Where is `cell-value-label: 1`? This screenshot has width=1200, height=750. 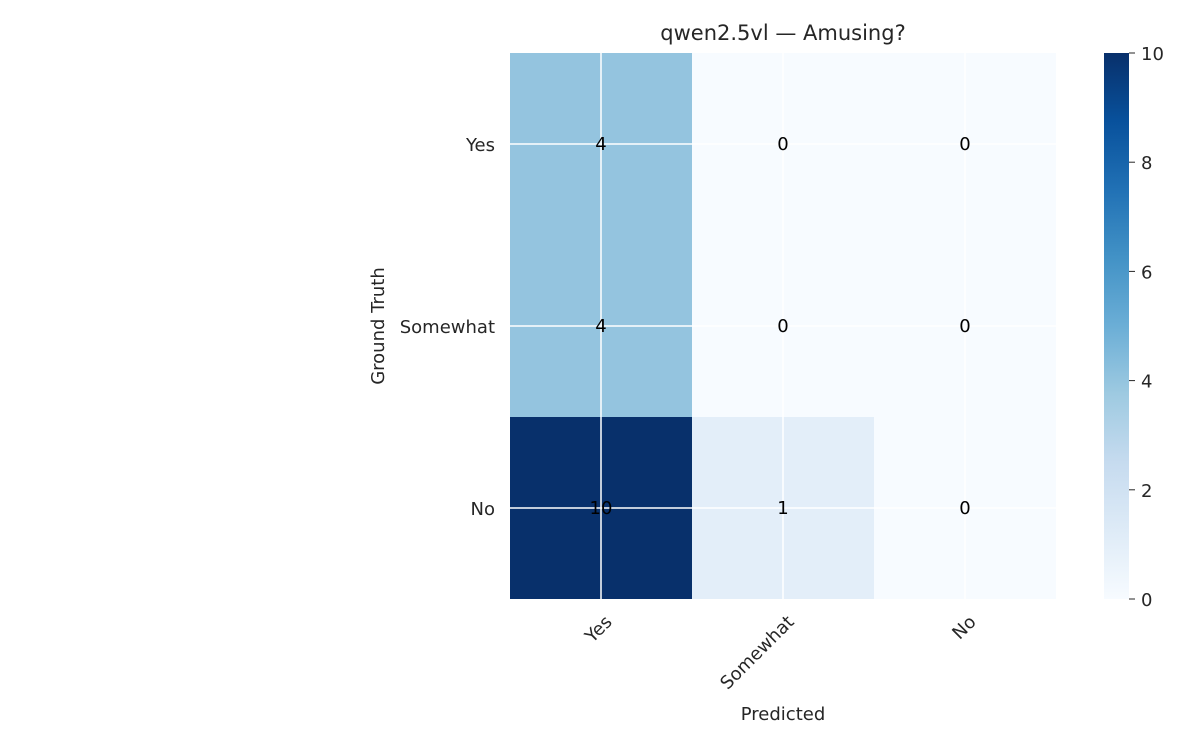 cell-value-label: 1 is located at coordinates (782, 508).